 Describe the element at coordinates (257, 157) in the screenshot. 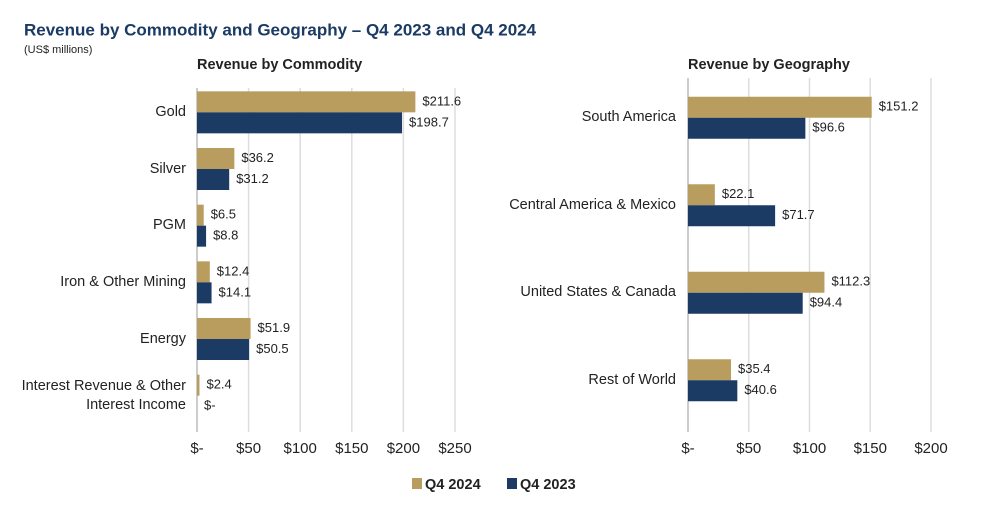

I see `value-label: $36.2` at that location.